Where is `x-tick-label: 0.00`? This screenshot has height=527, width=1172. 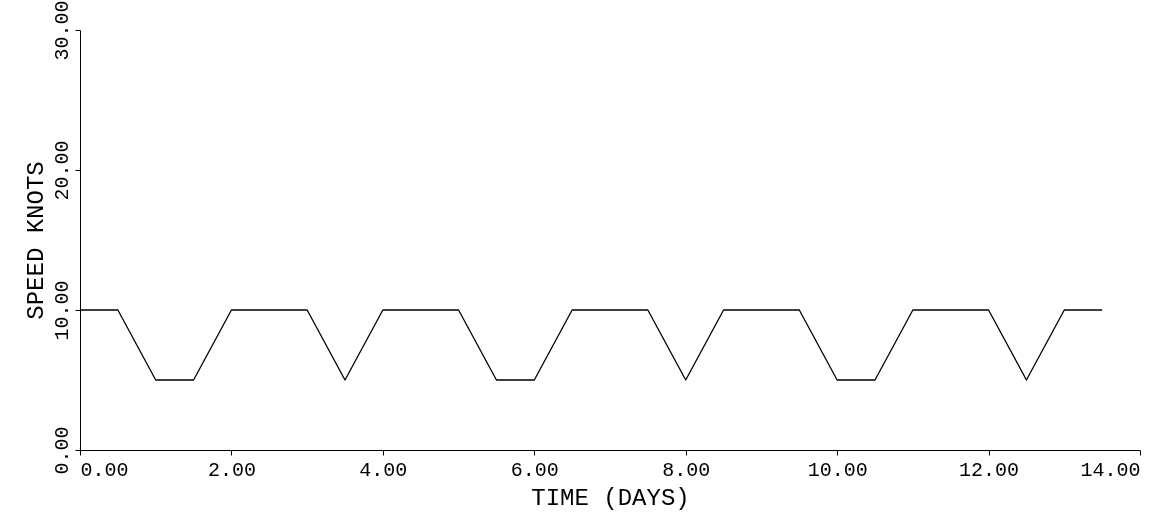 x-tick-label: 0.00 is located at coordinates (104, 470).